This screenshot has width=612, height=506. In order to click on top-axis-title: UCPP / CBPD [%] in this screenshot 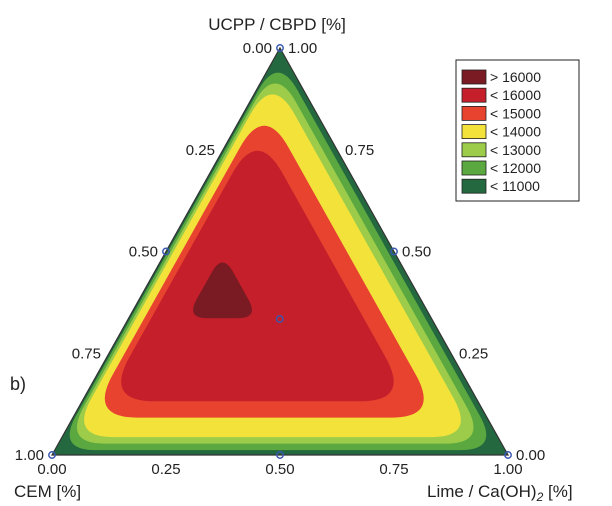, I will do `click(277, 24)`.